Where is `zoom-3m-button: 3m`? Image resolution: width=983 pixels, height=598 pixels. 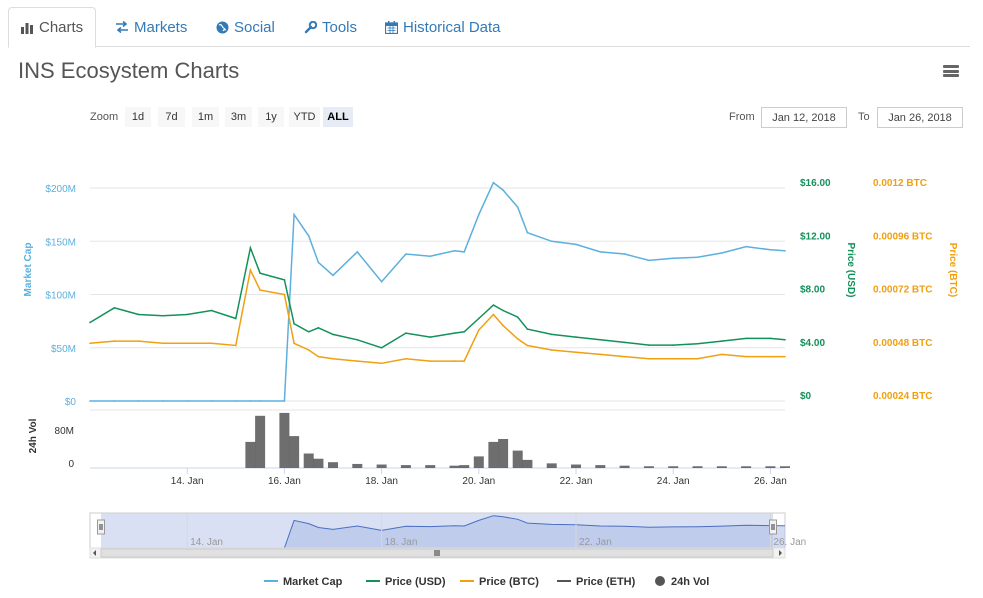
zoom-3m-button: 3m is located at coordinates (238, 117).